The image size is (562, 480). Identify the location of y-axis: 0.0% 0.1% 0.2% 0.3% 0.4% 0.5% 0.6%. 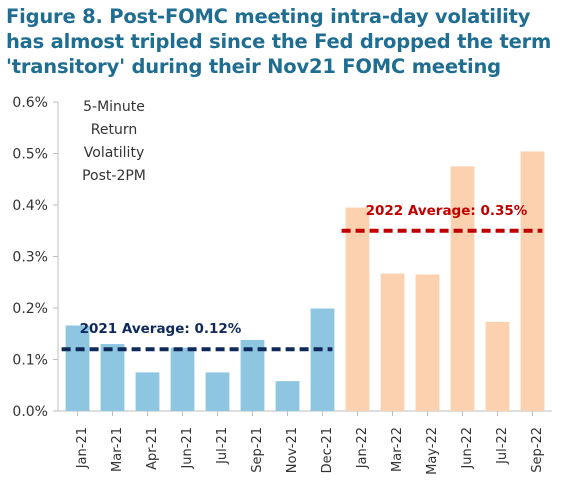
(35, 257).